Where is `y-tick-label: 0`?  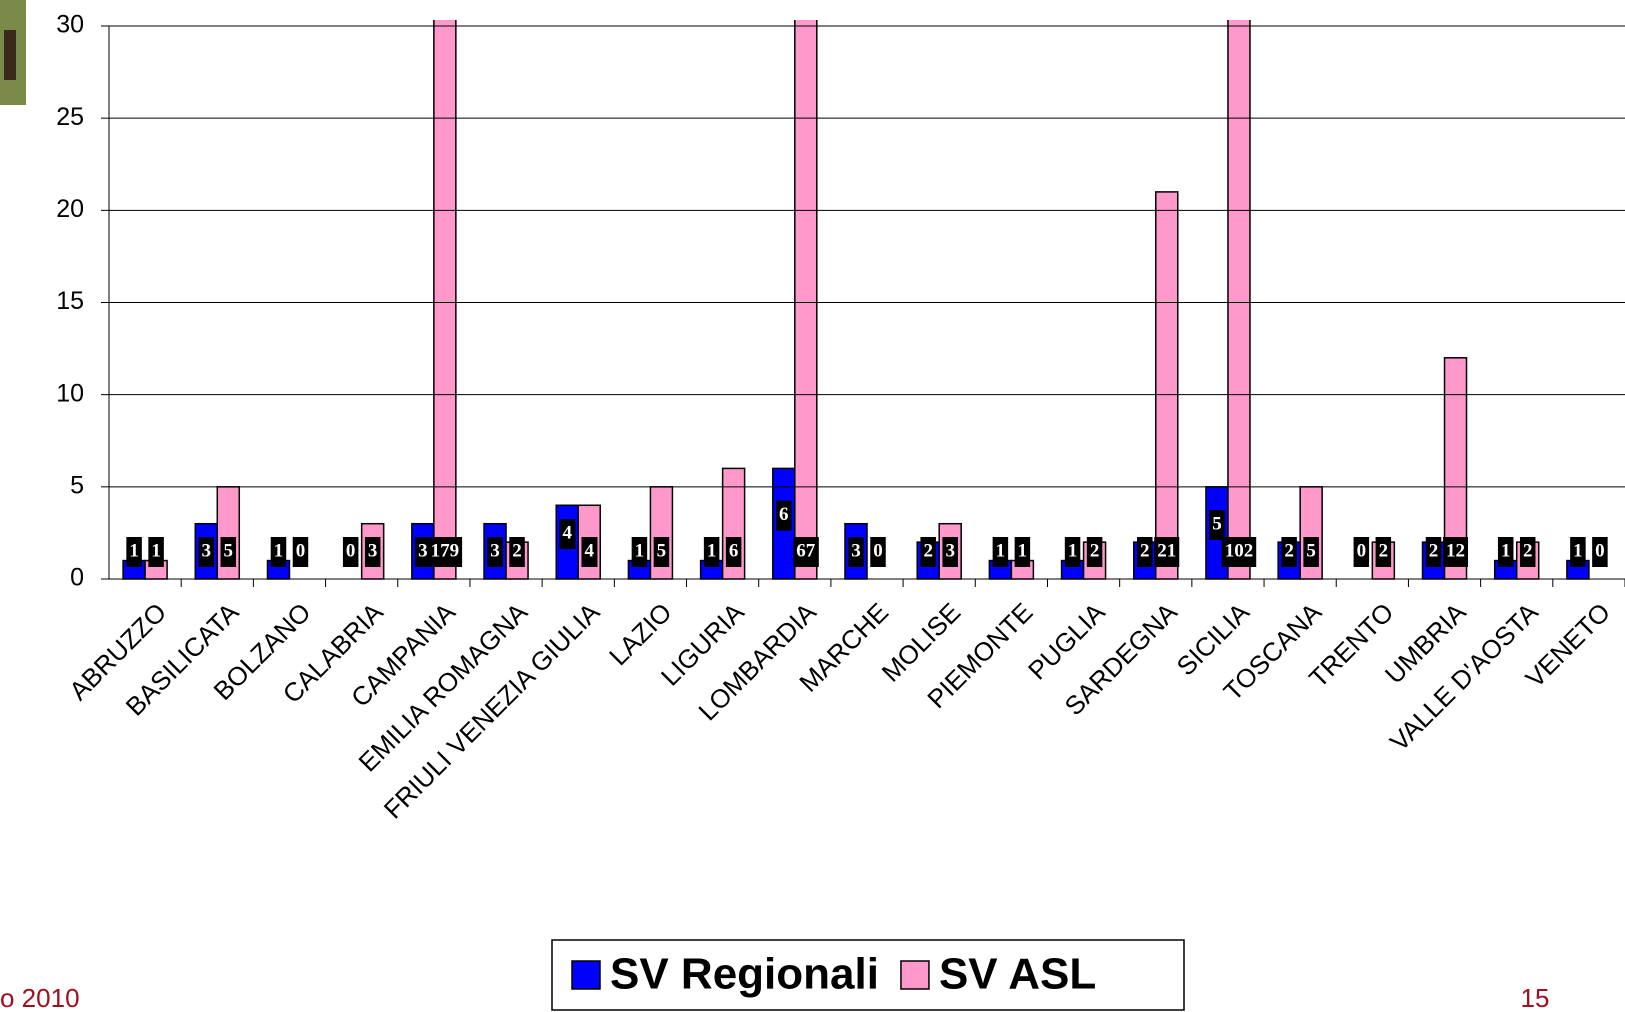
y-tick-label: 0 is located at coordinates (77, 578).